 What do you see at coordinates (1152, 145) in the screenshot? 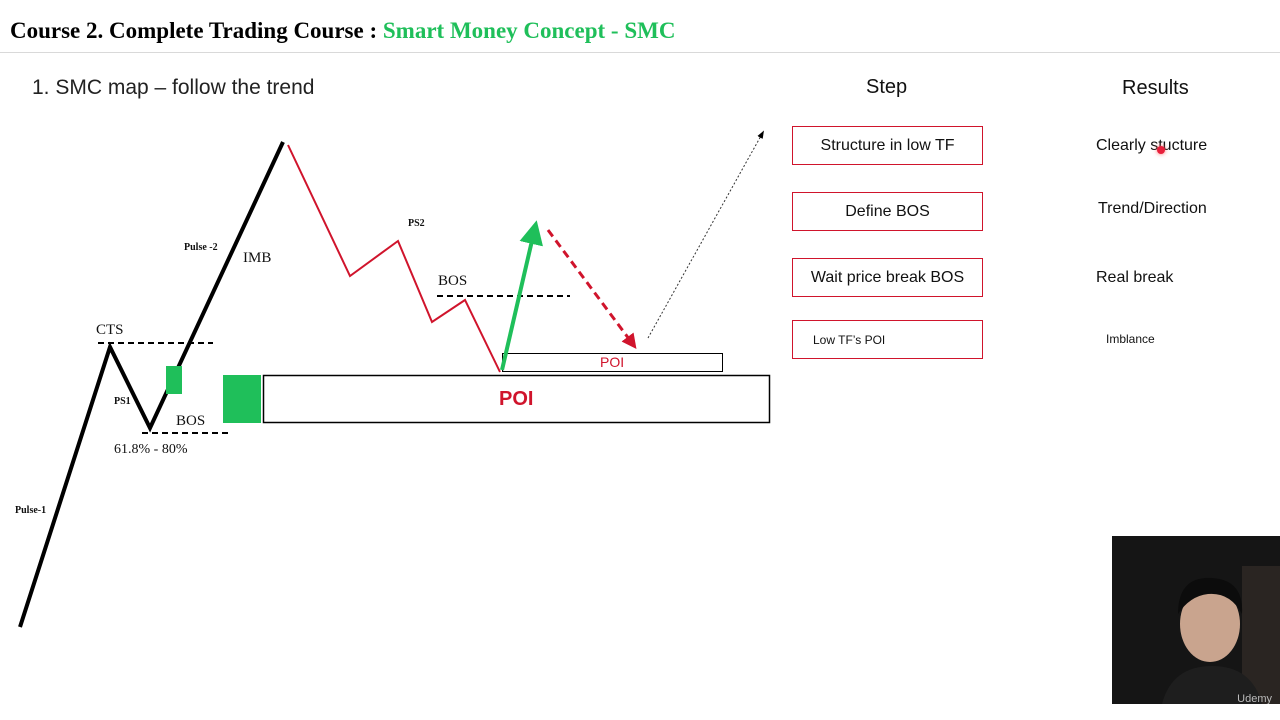
I see `result-item: Clearly stucture` at bounding box center [1152, 145].